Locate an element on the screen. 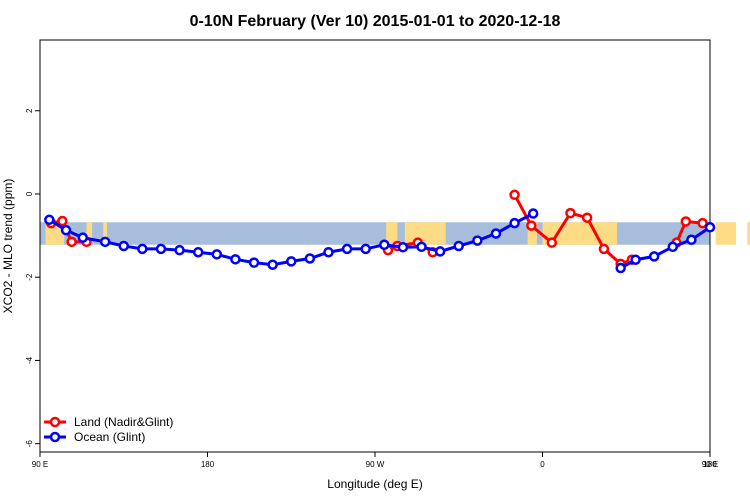 The height and width of the screenshot is (500, 750). y-axis: -6 -4 -2 0 2 is located at coordinates (32, 277).